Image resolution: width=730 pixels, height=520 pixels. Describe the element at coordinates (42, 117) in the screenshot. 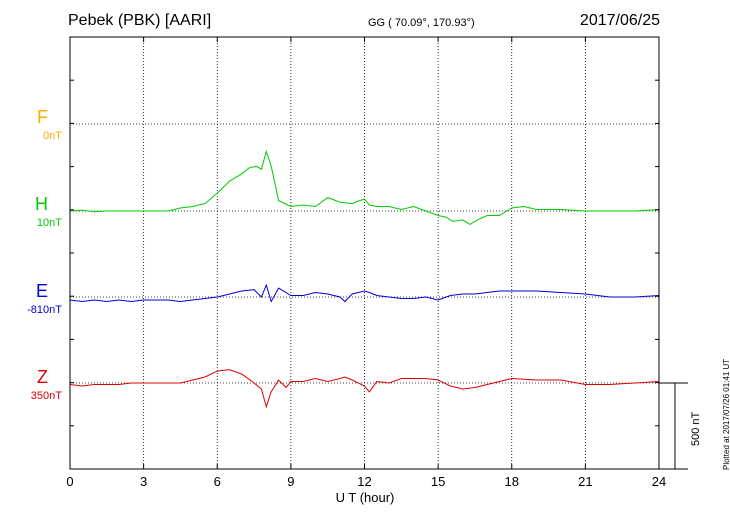

I see `channel-f-label: F` at that location.